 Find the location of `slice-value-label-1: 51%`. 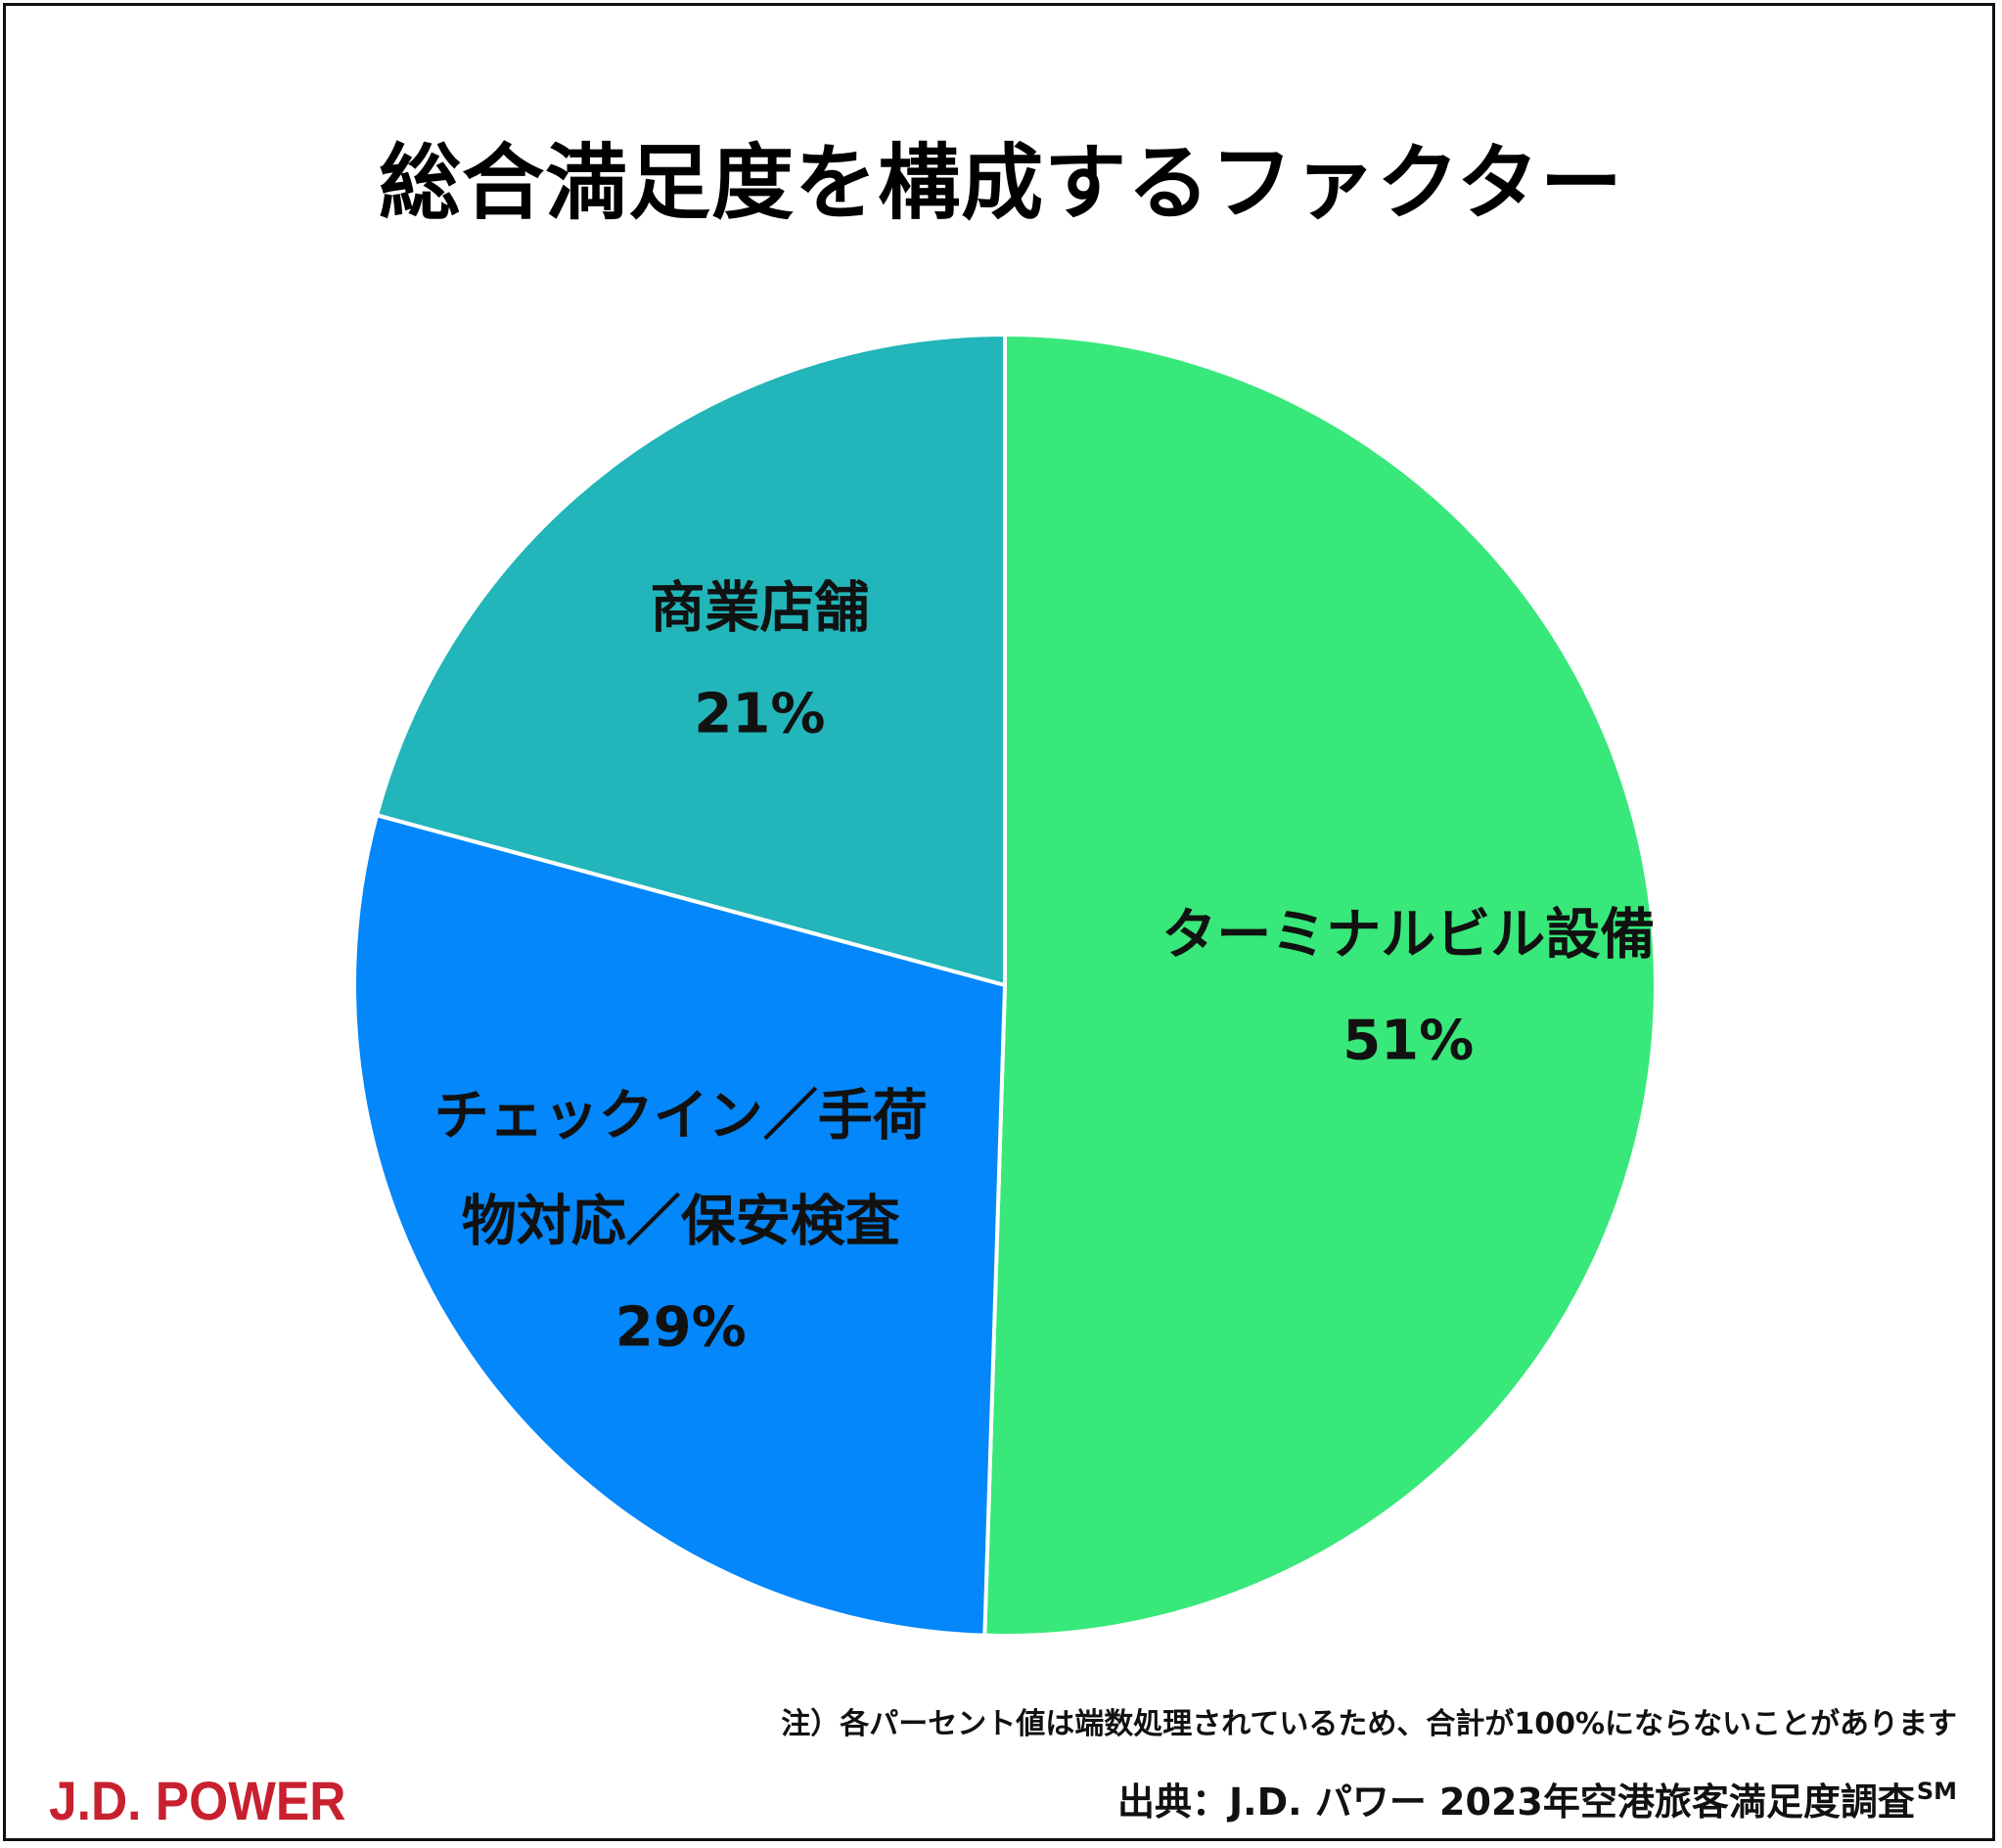

slice-value-label-1: 51% is located at coordinates (1408, 1041).